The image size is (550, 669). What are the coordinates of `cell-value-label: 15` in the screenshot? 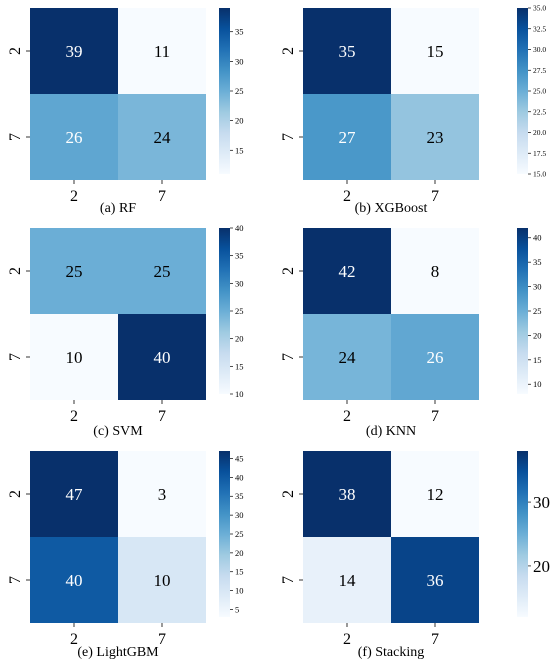 It's located at (435, 51).